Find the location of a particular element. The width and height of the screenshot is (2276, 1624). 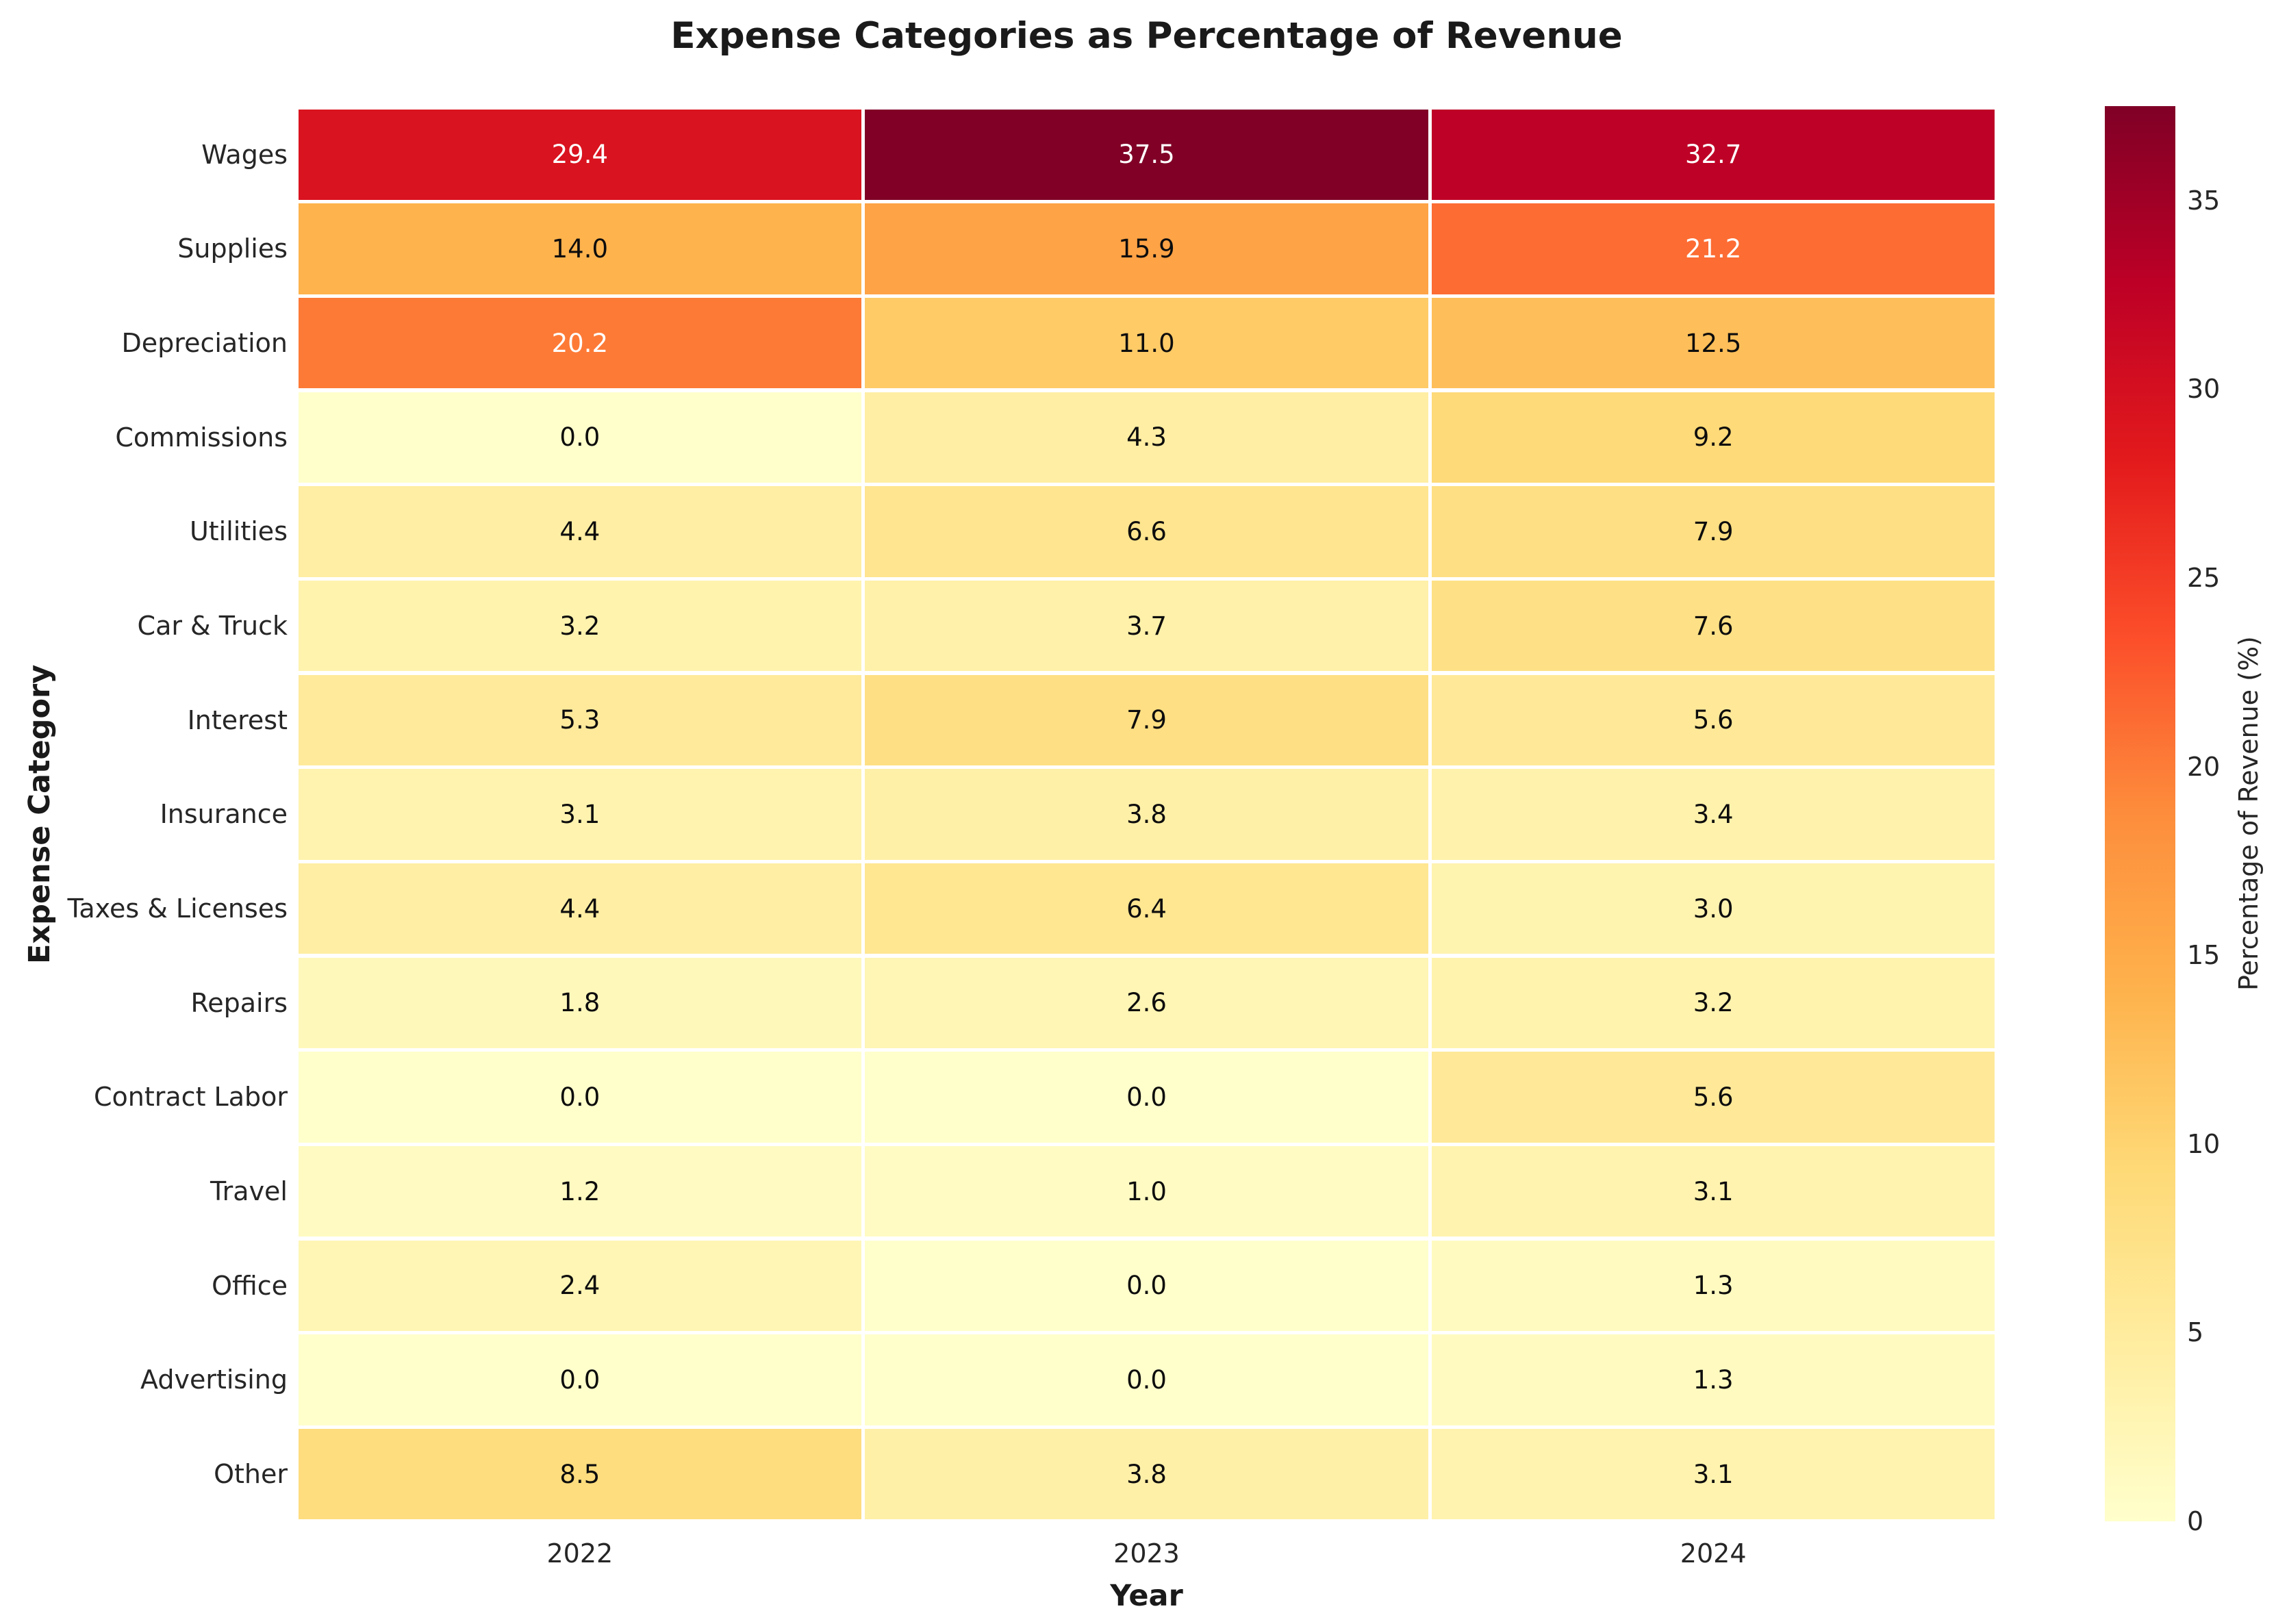

y-tick-label: Wages is located at coordinates (244, 154).